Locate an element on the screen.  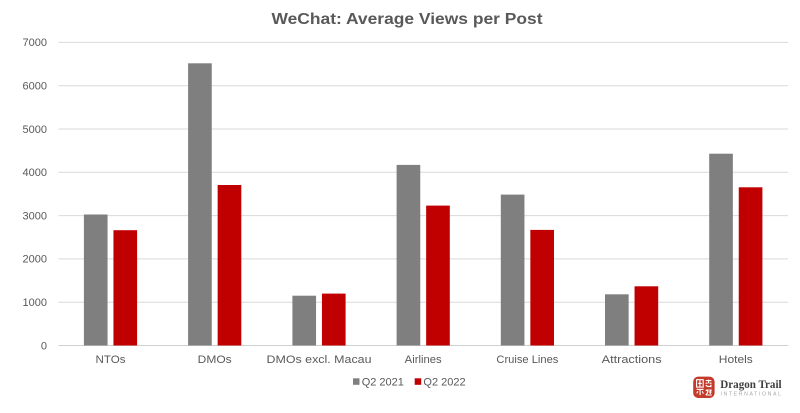
svg-text: INTERNATIONAL is located at coordinates (751, 395).